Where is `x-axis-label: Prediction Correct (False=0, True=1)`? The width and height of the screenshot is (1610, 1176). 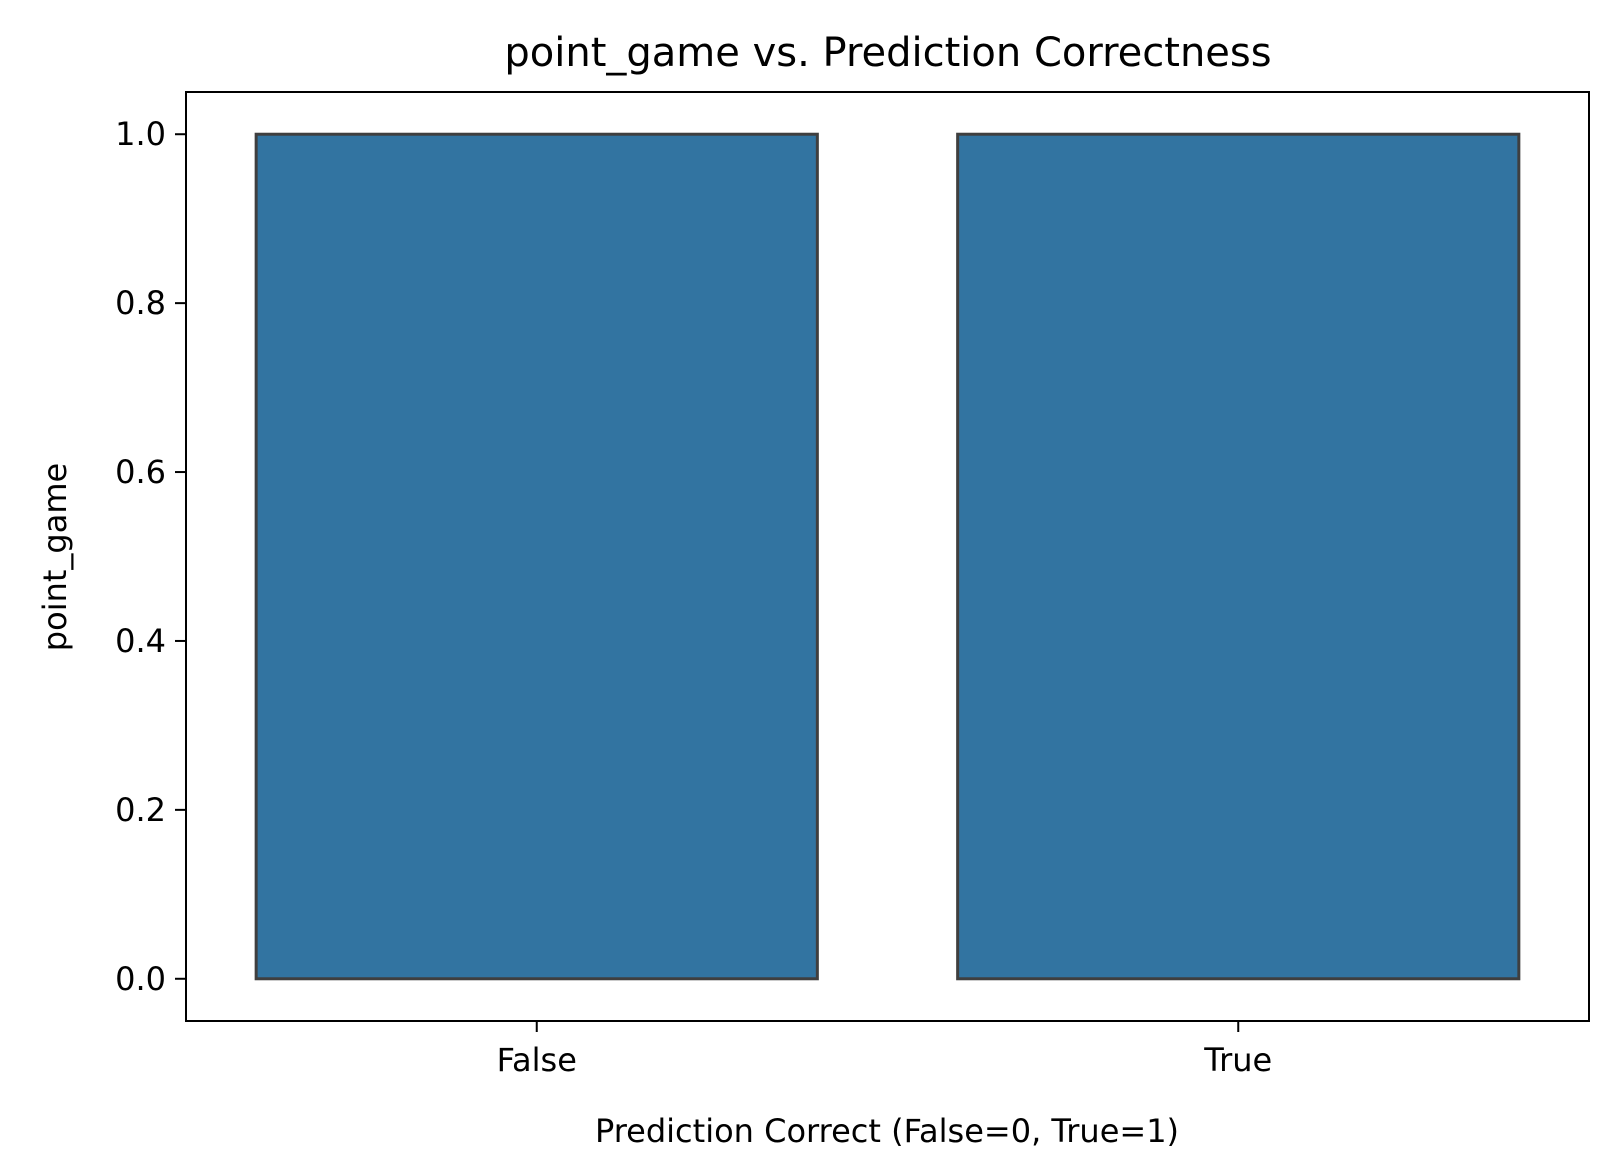
x-axis-label: Prediction Correct (False=0, True=1) is located at coordinates (887, 1131).